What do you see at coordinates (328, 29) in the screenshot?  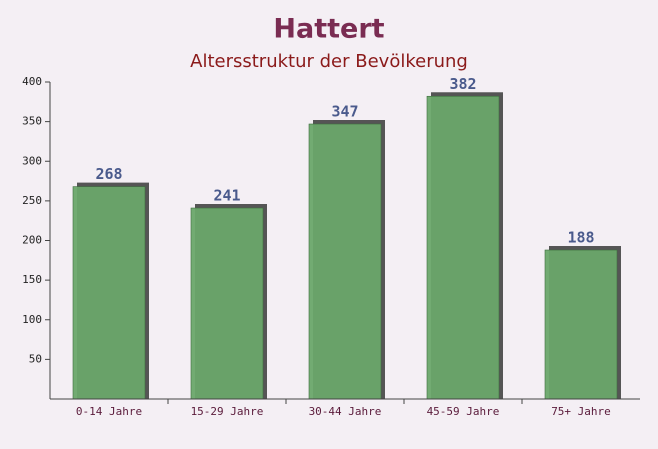 I see `chart-title: Hattert` at bounding box center [328, 29].